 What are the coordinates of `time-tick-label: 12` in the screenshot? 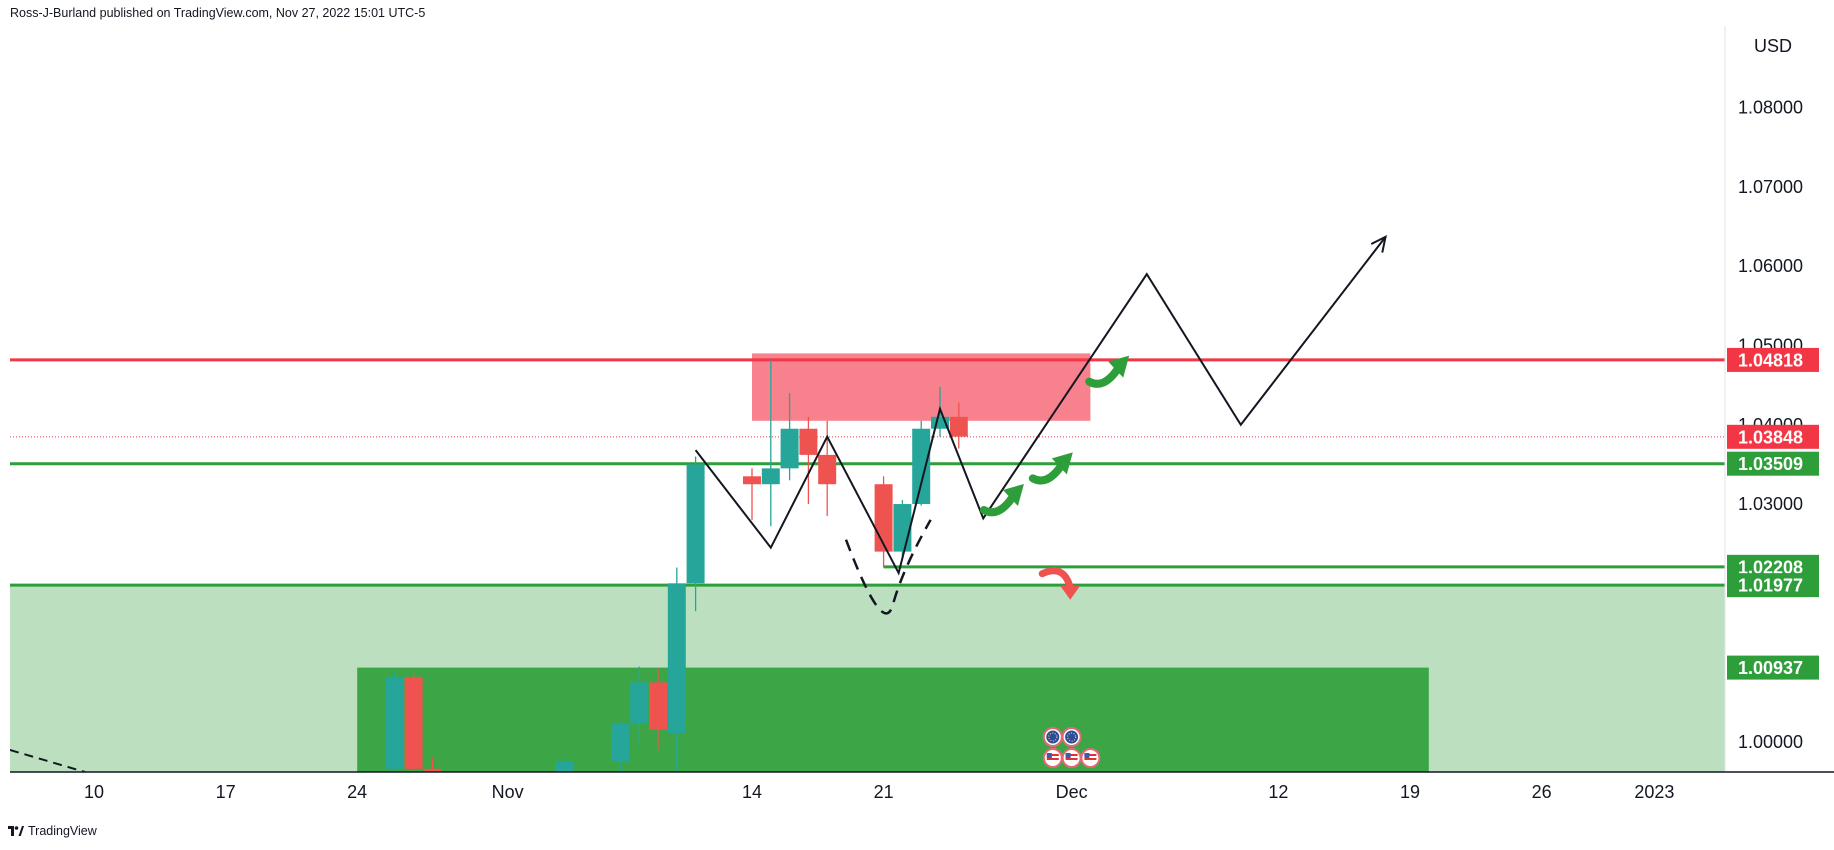 It's located at (1278, 792).